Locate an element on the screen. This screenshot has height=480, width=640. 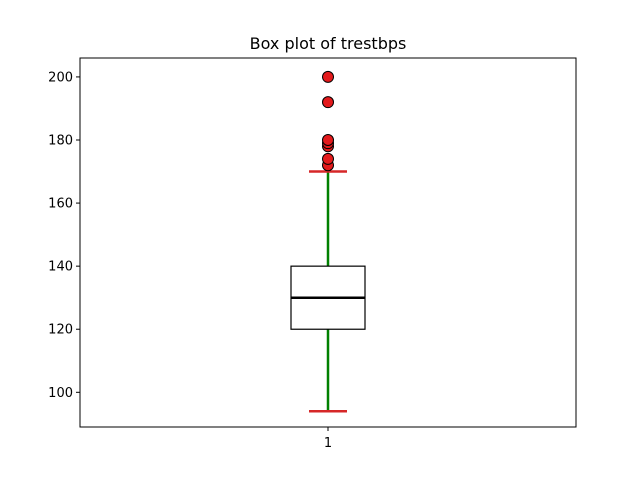
y-axis: 100 120 140 160 180 200 is located at coordinates (64, 235).